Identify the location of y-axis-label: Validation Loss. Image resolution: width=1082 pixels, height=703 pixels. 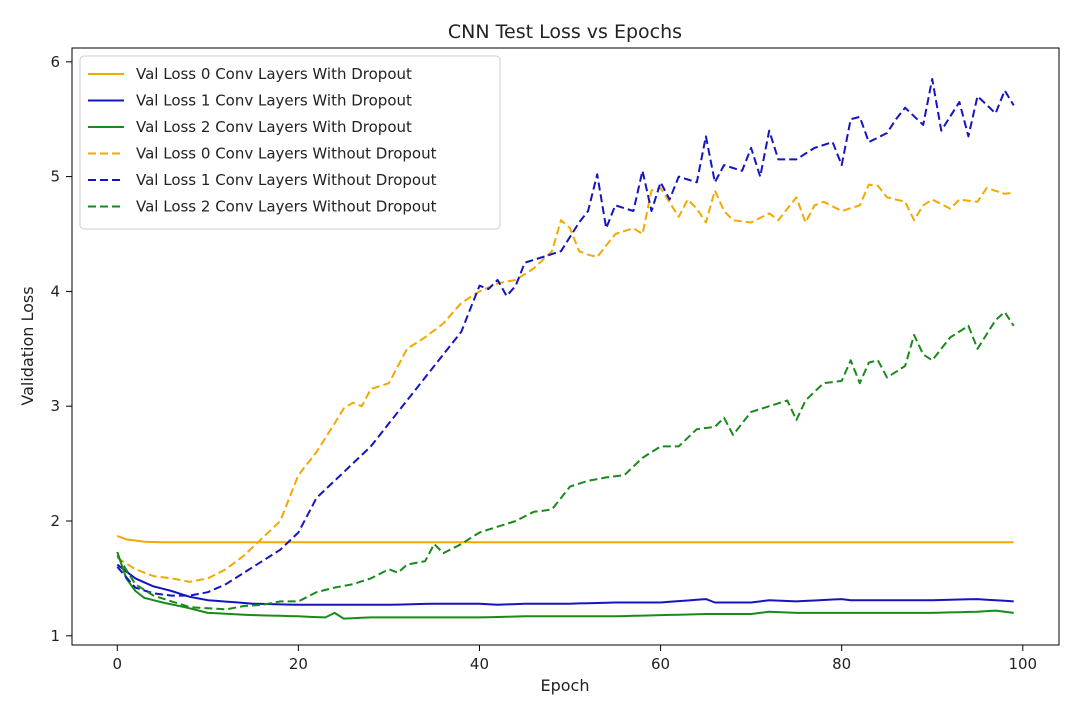
(27, 345).